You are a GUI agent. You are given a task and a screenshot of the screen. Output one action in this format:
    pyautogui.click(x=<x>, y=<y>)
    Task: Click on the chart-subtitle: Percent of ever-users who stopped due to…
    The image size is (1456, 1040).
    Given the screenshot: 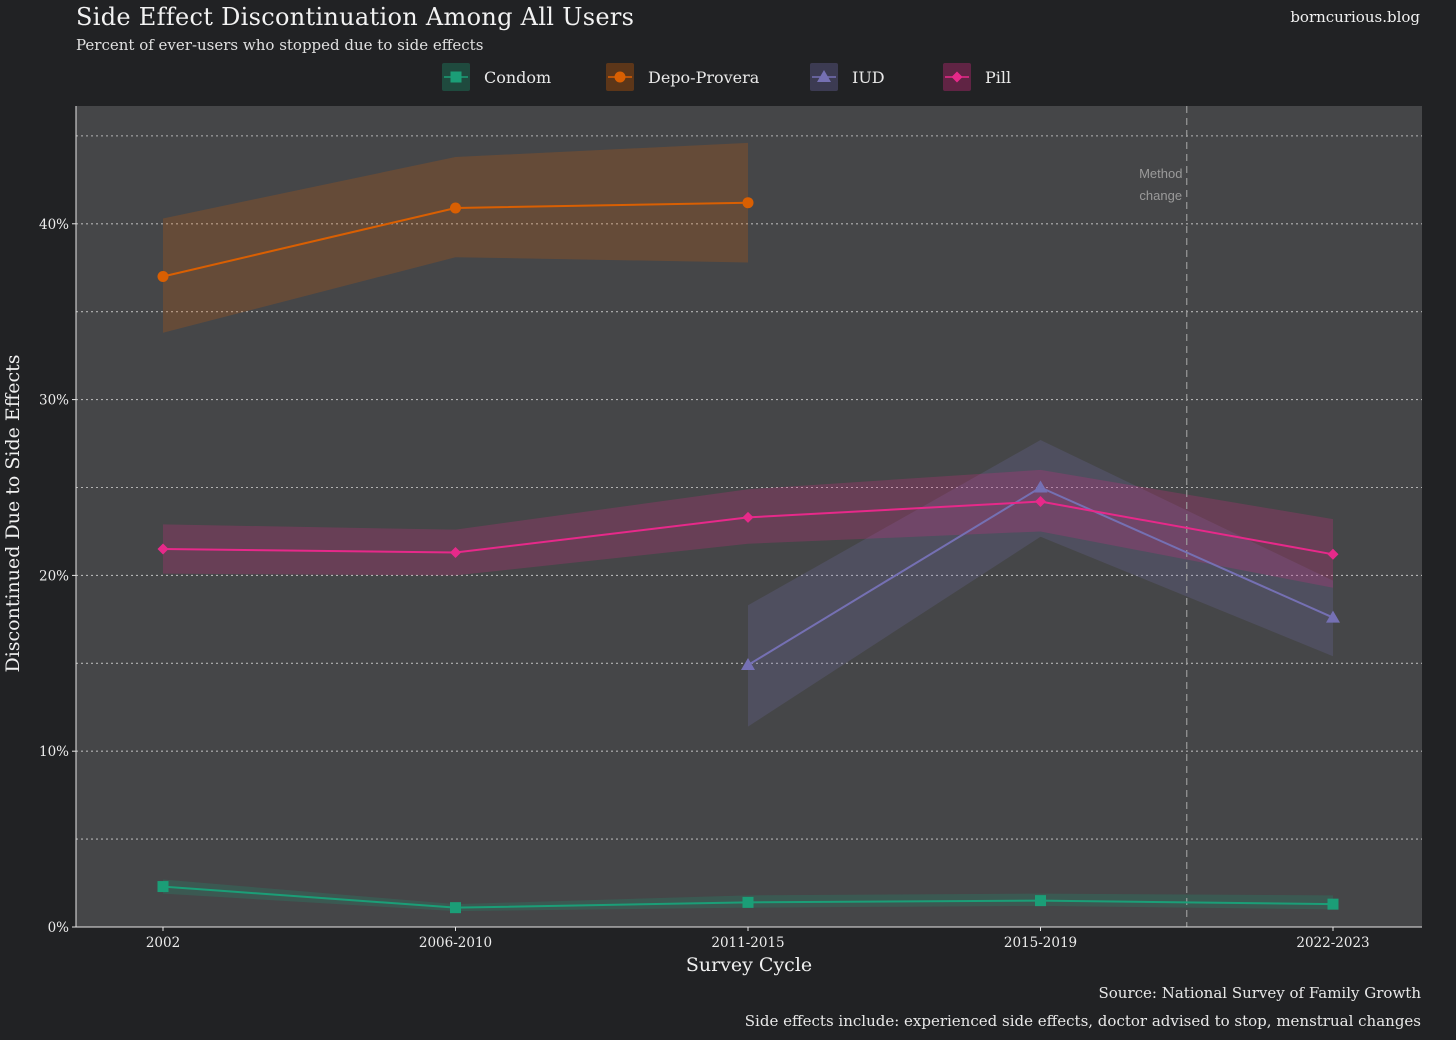 What is the action you would take?
    pyautogui.click(x=280, y=45)
    